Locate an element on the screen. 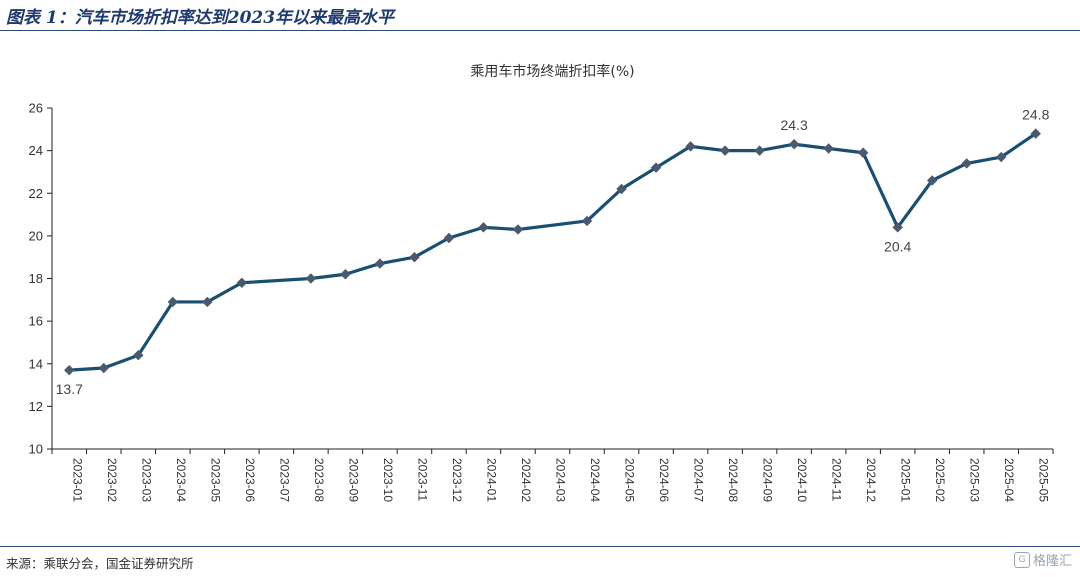  x-tick-label: 2023-09 is located at coordinates (353, 480).